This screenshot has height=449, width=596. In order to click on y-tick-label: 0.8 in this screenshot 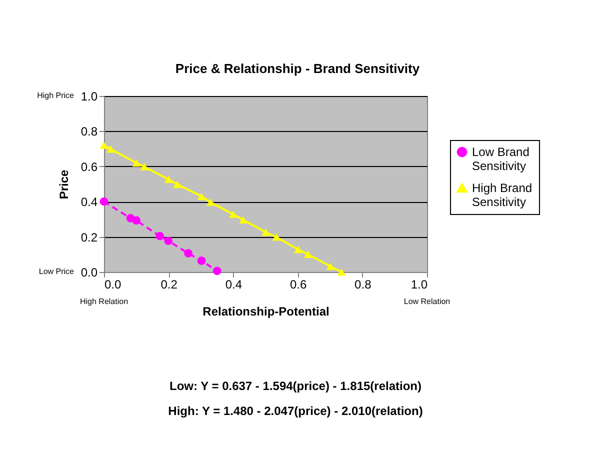, I will do `click(89, 131)`.